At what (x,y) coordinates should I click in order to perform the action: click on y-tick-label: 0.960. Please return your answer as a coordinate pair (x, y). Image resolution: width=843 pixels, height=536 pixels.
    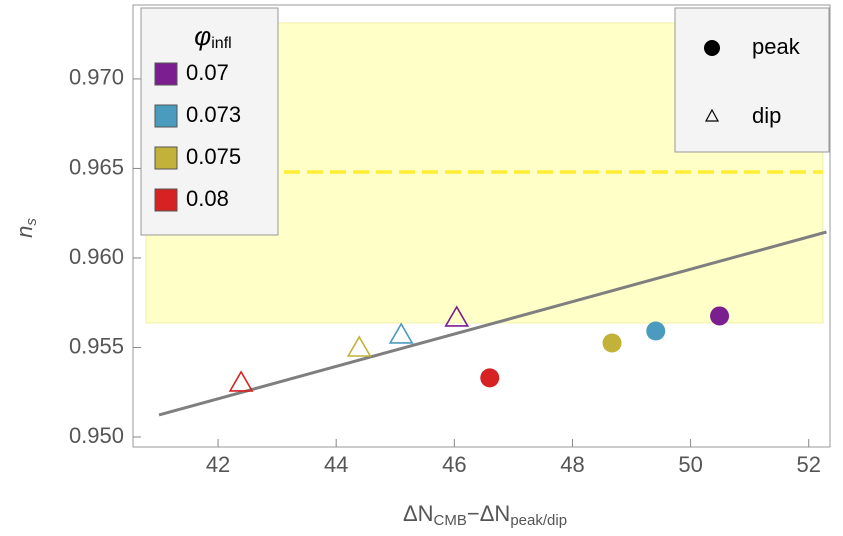
    Looking at the image, I should click on (96, 256).